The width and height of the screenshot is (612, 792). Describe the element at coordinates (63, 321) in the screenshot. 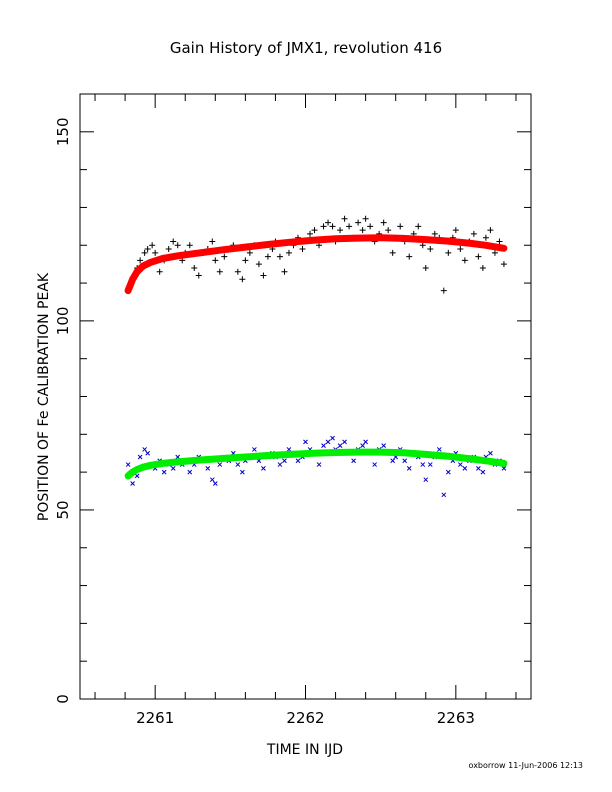

I see `y-tick-label: 100` at that location.